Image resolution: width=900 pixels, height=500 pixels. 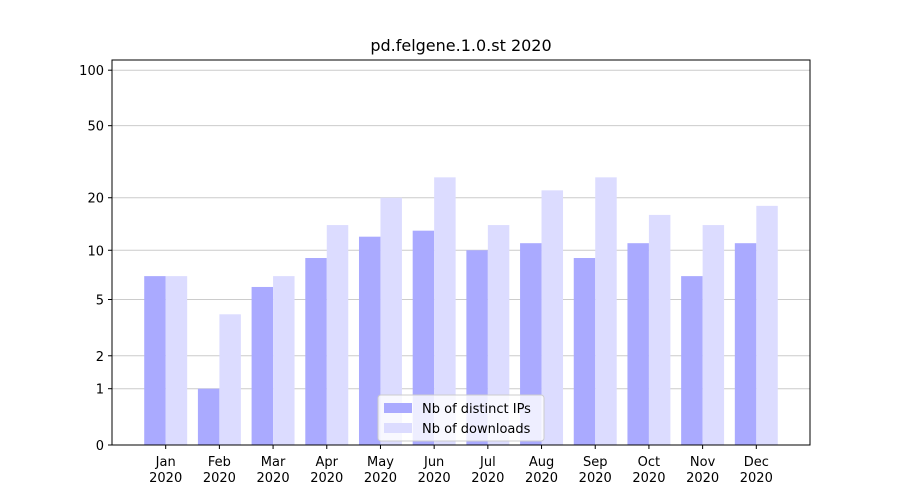 I want to click on x-tick-label: Jul 2020, so click(x=487, y=470).